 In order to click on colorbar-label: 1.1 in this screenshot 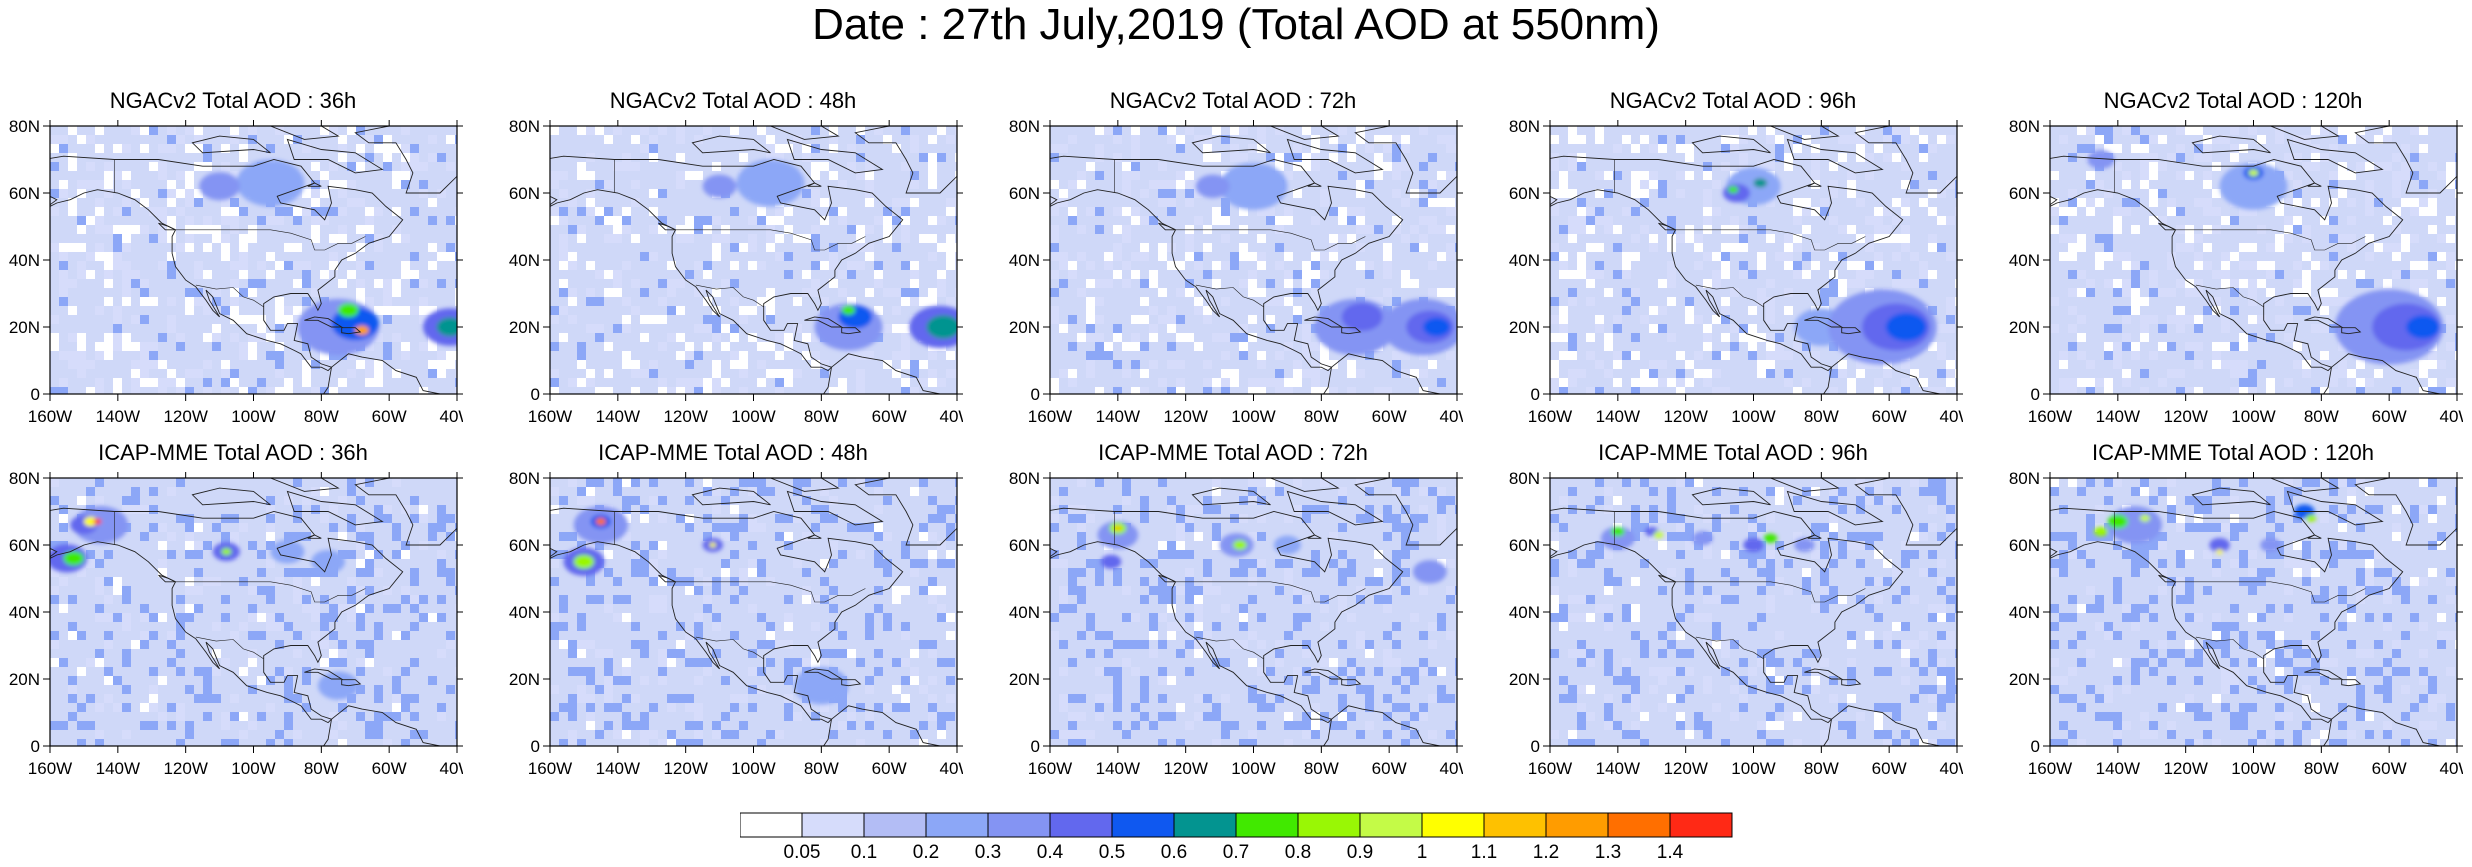, I will do `click(1484, 852)`.